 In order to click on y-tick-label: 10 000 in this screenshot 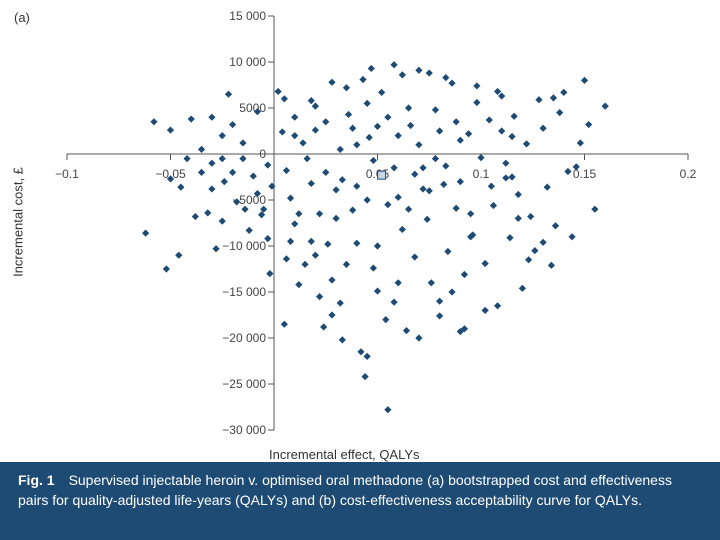, I will do `click(247, 62)`.